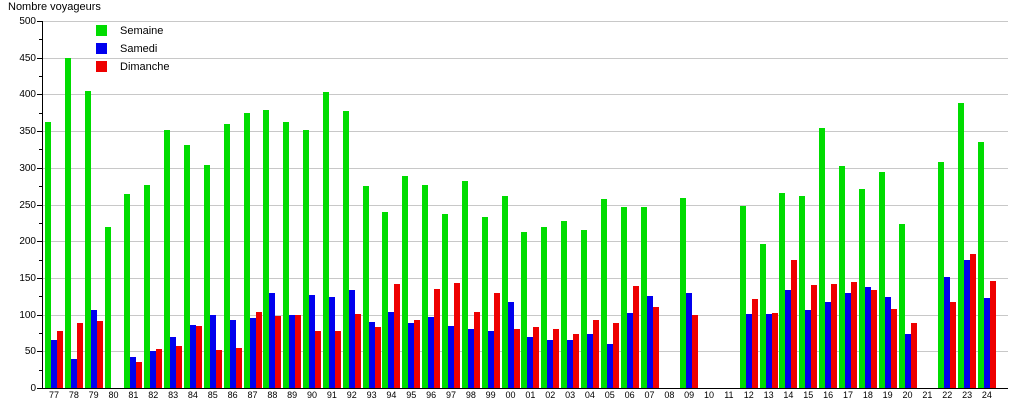 This screenshot has height=400, width=1015. I want to click on x-tick-label-88: 88, so click(272, 395).